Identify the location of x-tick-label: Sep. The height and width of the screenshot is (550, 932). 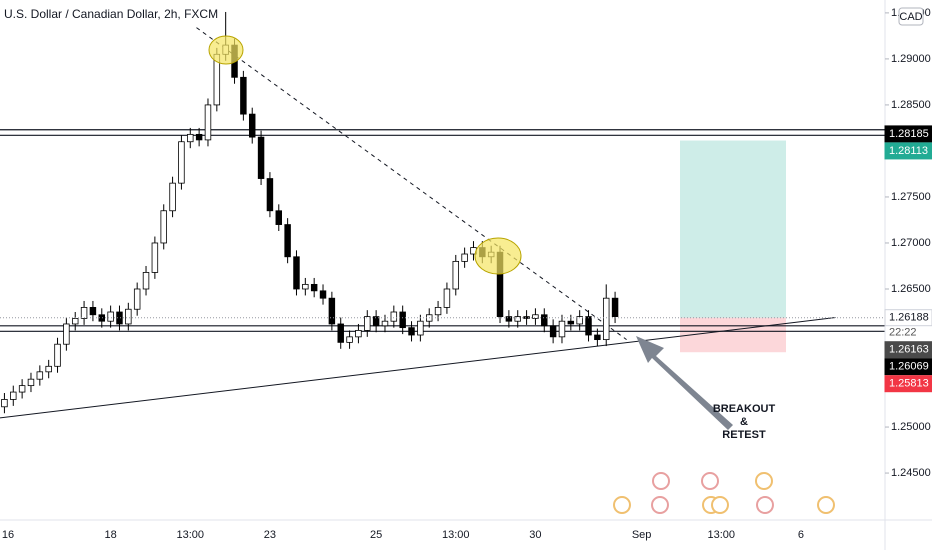
(642, 535).